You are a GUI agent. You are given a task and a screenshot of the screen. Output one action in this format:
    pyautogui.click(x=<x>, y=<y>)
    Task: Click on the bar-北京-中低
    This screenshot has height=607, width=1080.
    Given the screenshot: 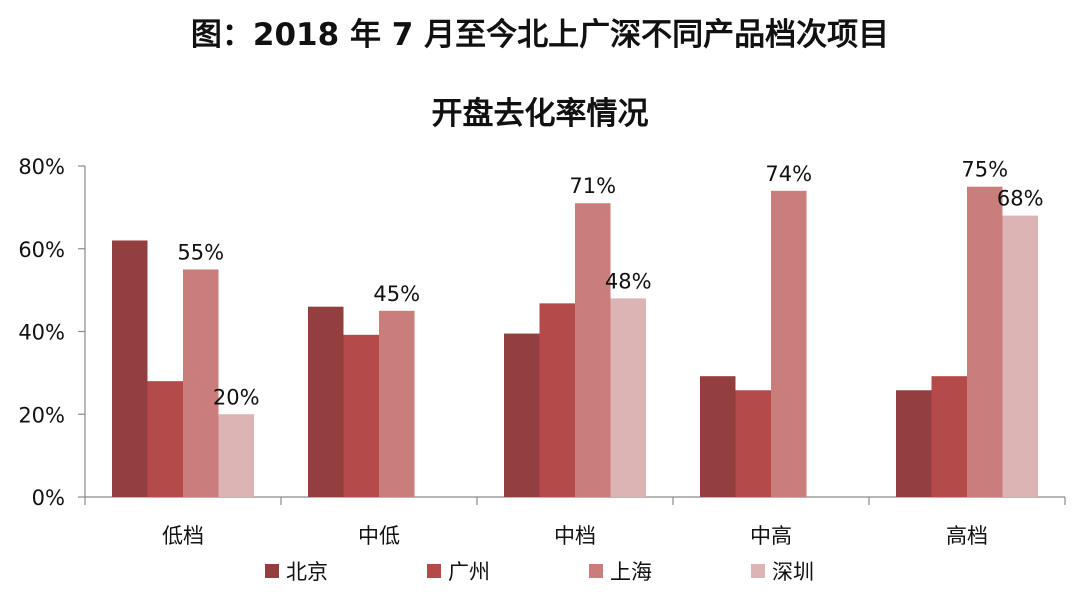 What is the action you would take?
    pyautogui.click(x=326, y=401)
    